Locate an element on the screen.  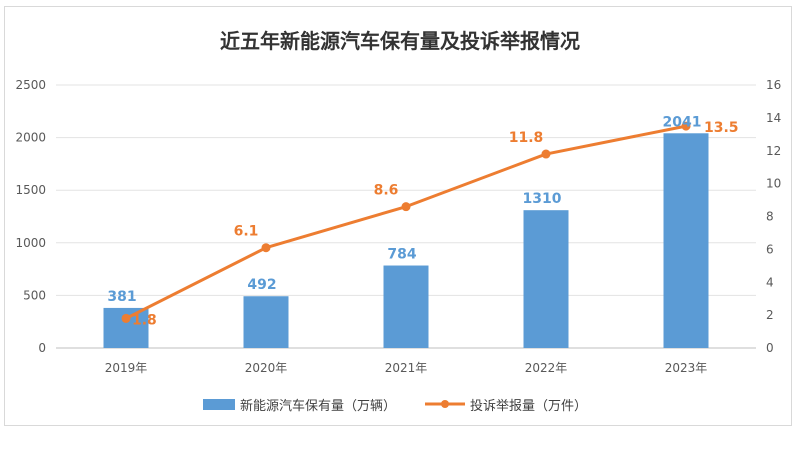
right-axis-ticks: 0 2 4 6 8 10 12 14 16 is located at coordinates (773, 216).